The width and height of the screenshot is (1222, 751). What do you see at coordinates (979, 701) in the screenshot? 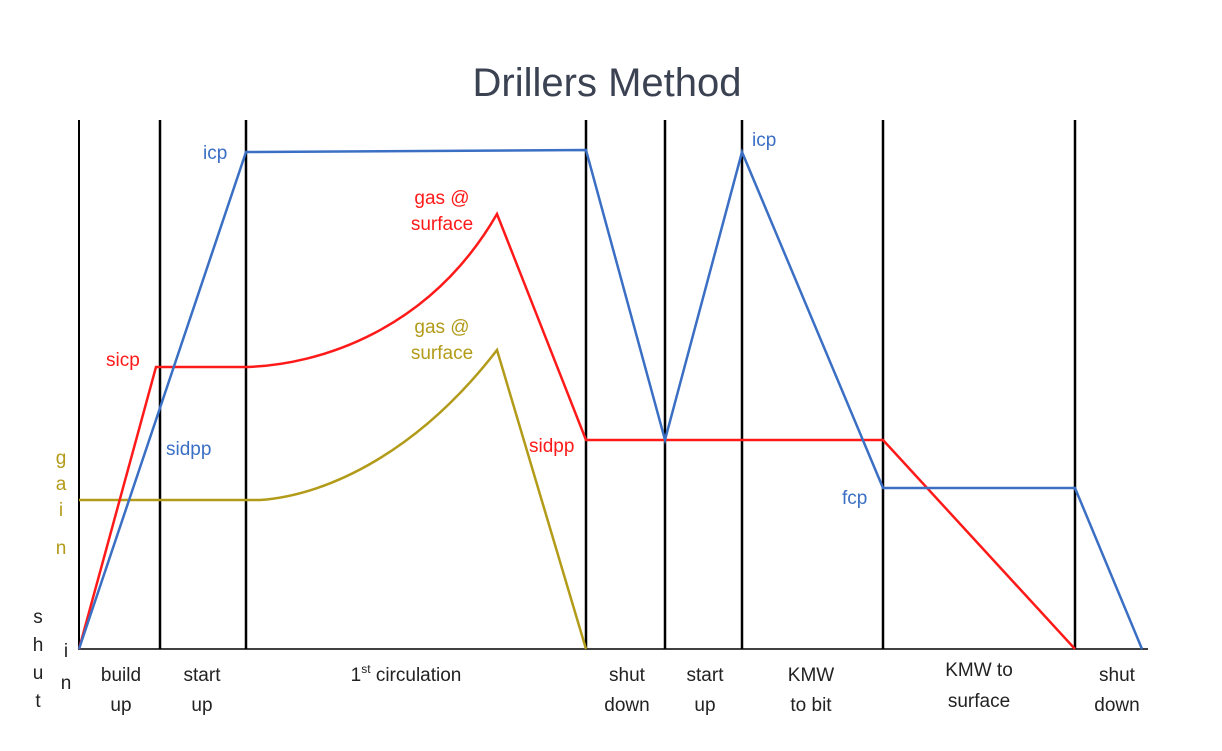
I see `phase-label: surface` at bounding box center [979, 701].